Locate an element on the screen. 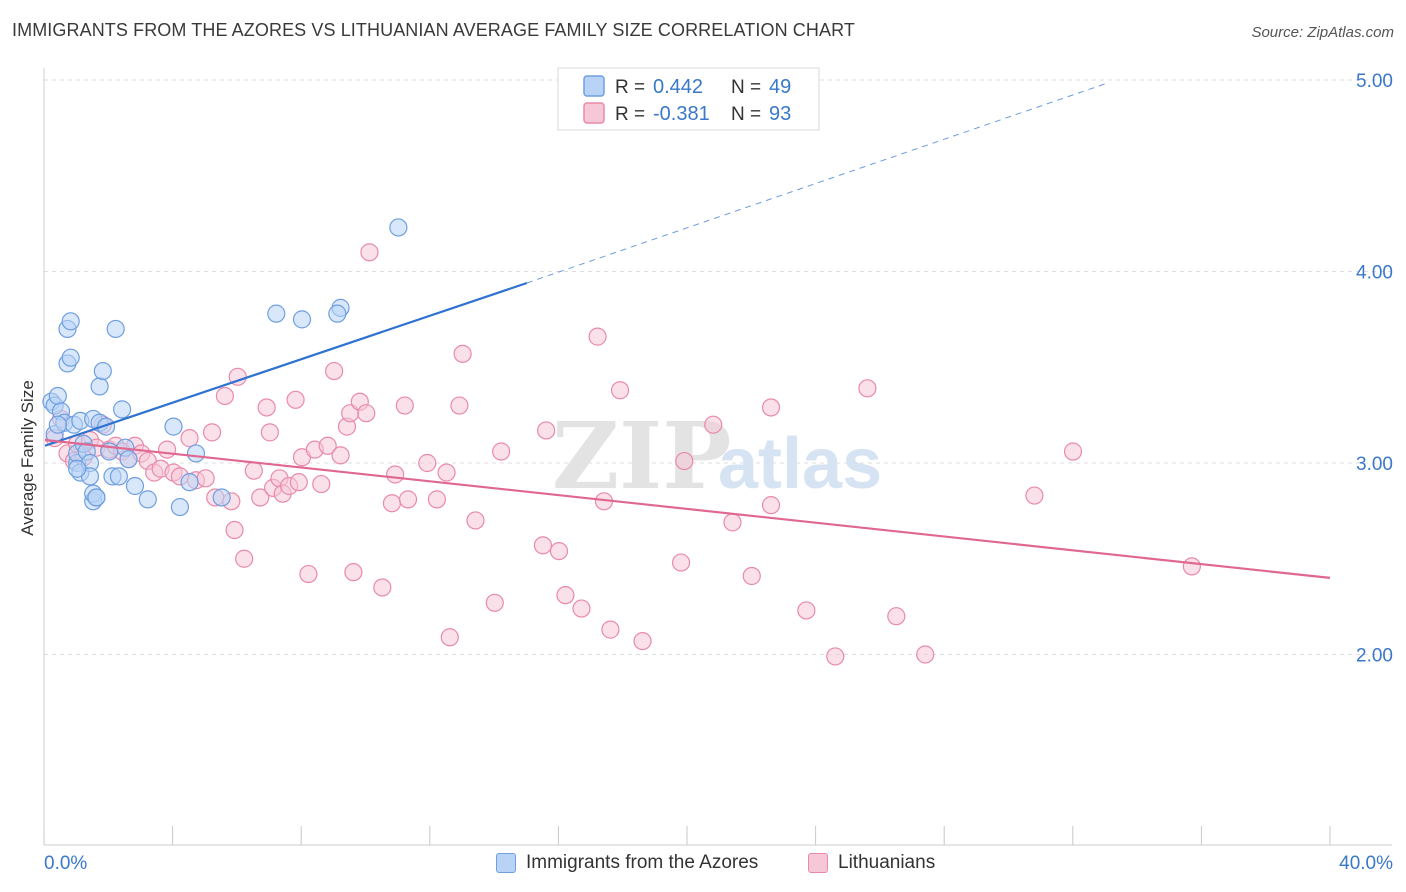 The height and width of the screenshot is (892, 1406). r-value: -0.381 is located at coordinates (681, 114).